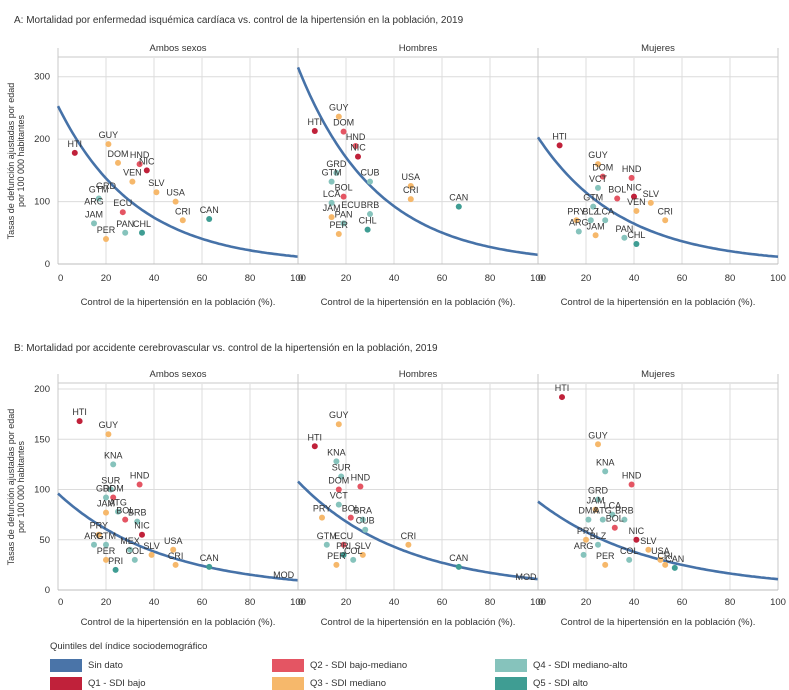  Describe the element at coordinates (417, 161) in the screenshot. I see `fit-curve` at that location.